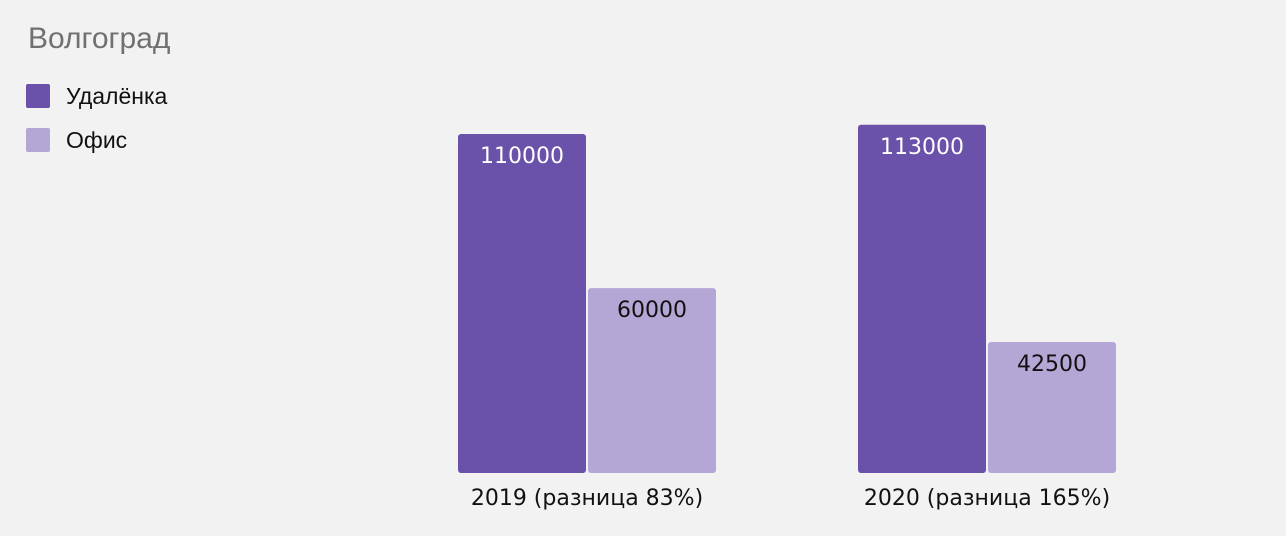 Image resolution: width=1286 pixels, height=536 pixels. What do you see at coordinates (922, 147) in the screenshot?
I see `bar-value-label-1-0: 113000` at bounding box center [922, 147].